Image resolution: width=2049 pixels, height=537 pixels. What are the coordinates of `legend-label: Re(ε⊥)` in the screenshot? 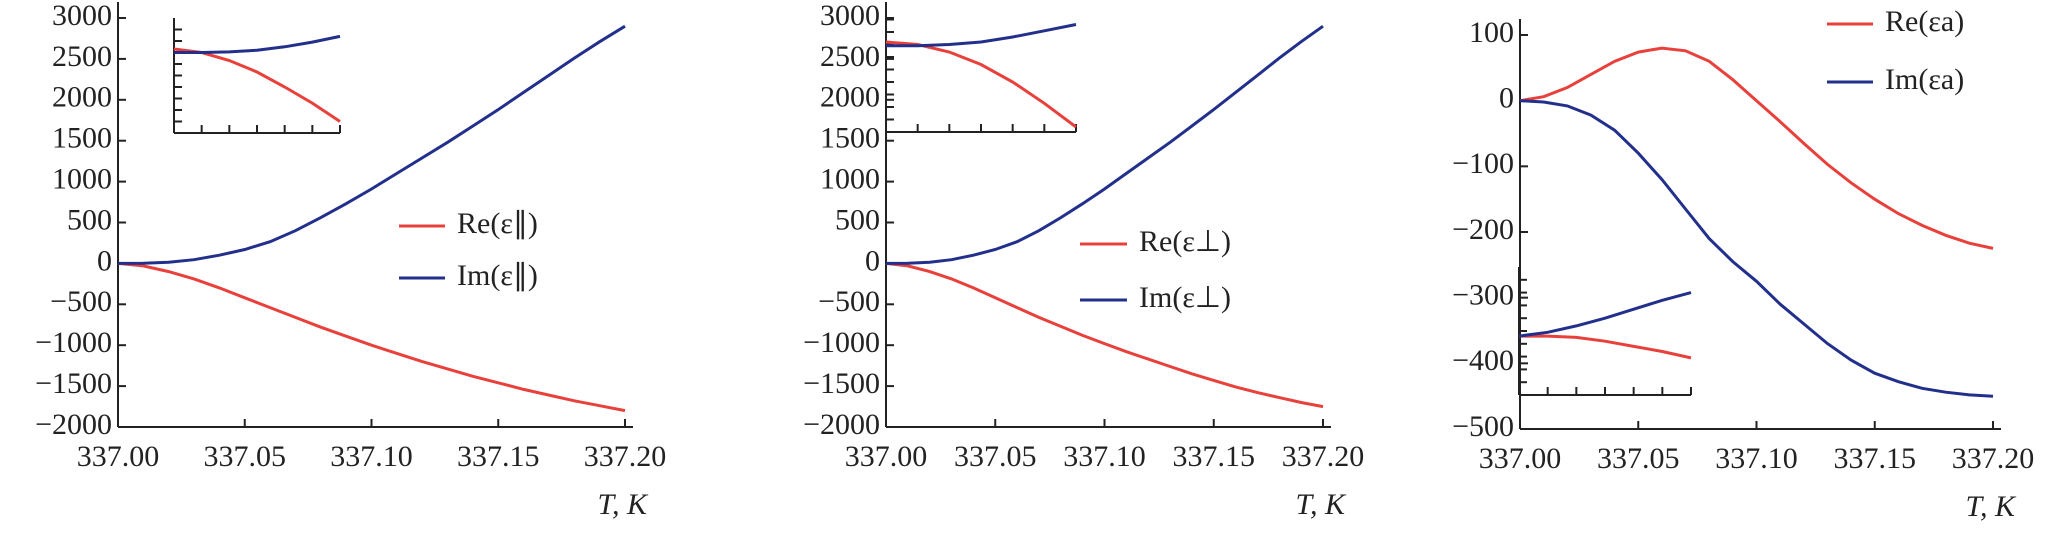 It's located at (1185, 241).